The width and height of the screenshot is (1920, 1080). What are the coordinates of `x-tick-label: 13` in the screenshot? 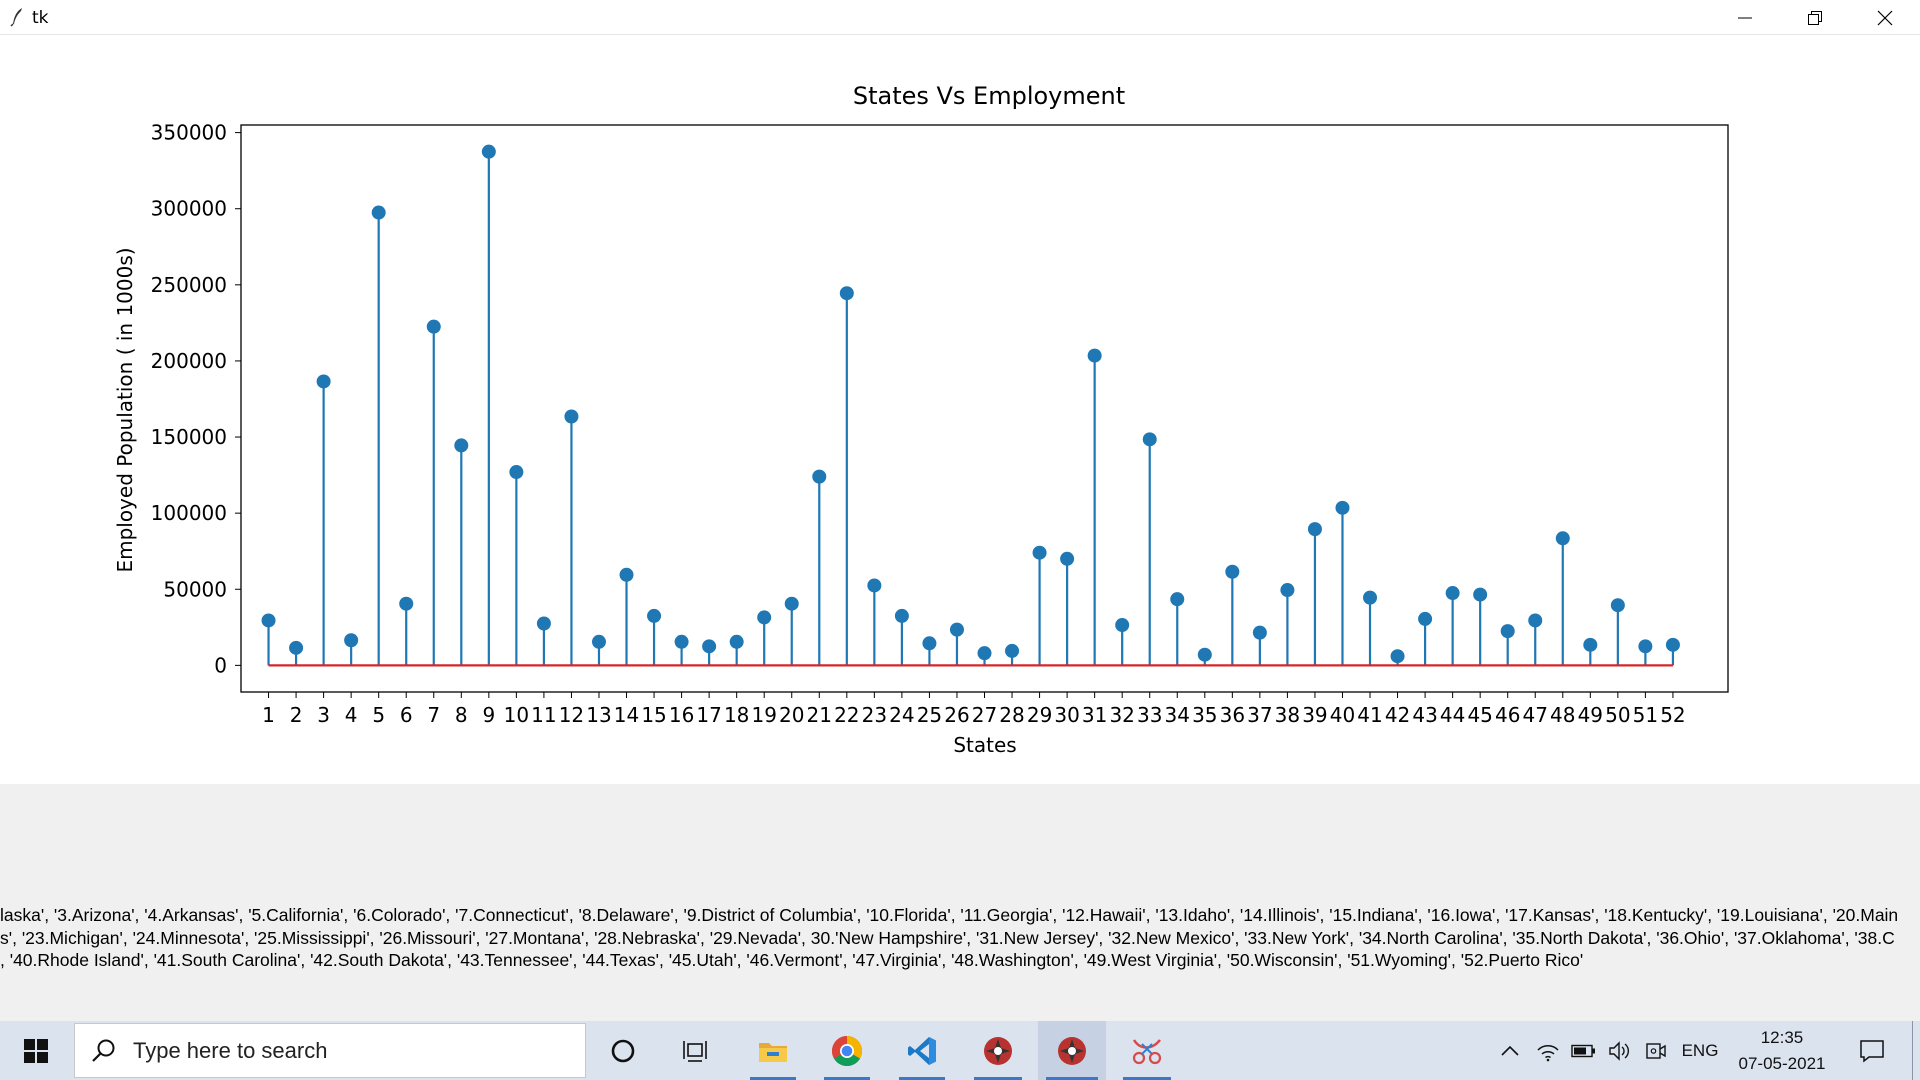 It's located at (598, 715).